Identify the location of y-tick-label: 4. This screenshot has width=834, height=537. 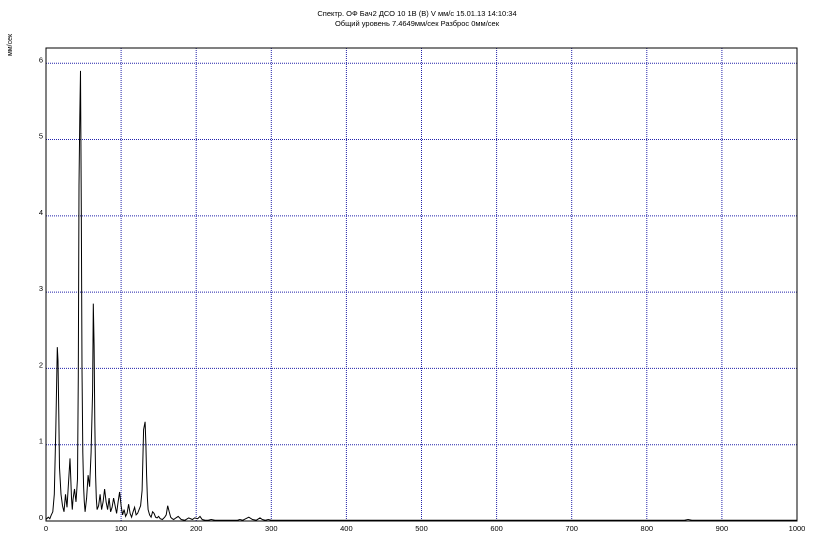
(41, 212).